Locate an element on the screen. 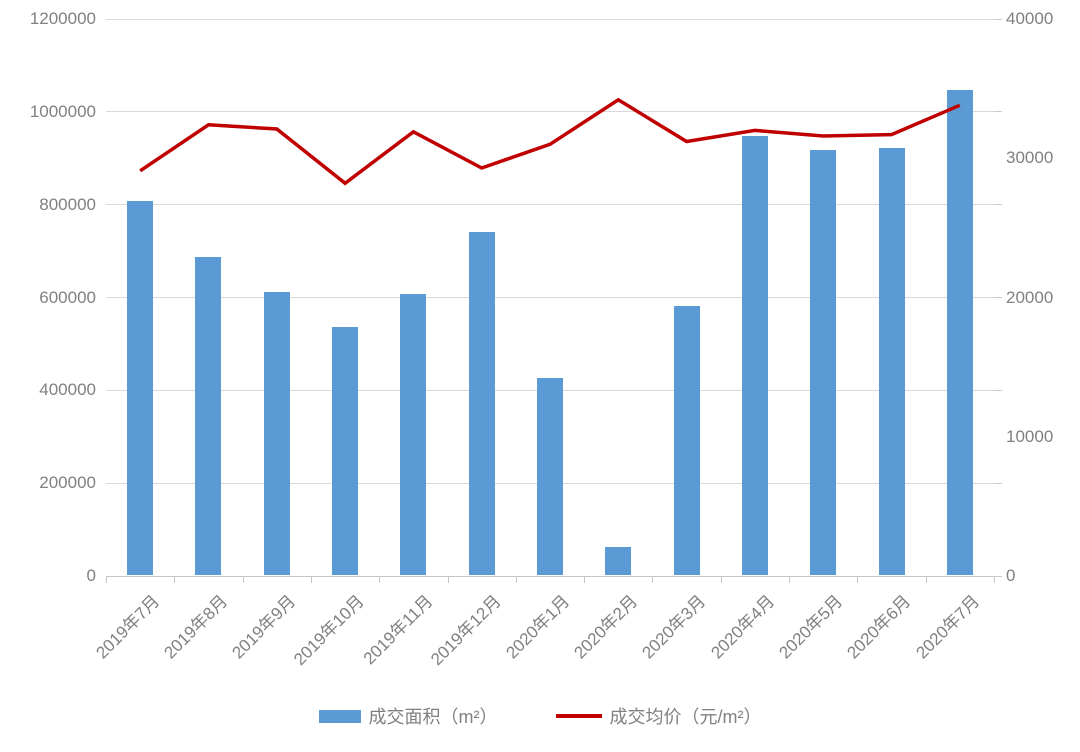 This screenshot has height=752, width=1080. bar-2020年3月 is located at coordinates (686, 440).